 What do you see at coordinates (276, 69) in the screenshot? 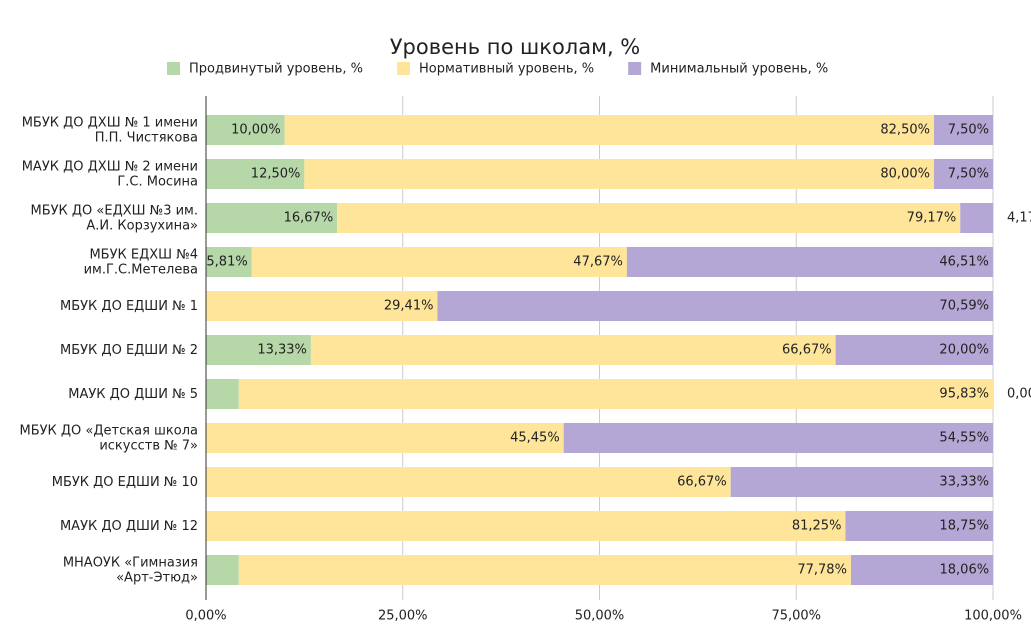
I see `legend-label: Продвинутый уровень, %` at bounding box center [276, 69].